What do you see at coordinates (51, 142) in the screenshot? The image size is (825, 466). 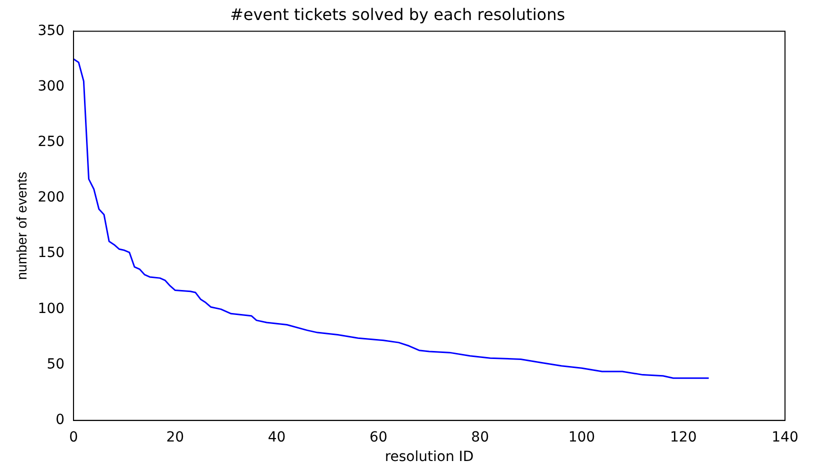 I see `y-tick-label: 250` at bounding box center [51, 142].